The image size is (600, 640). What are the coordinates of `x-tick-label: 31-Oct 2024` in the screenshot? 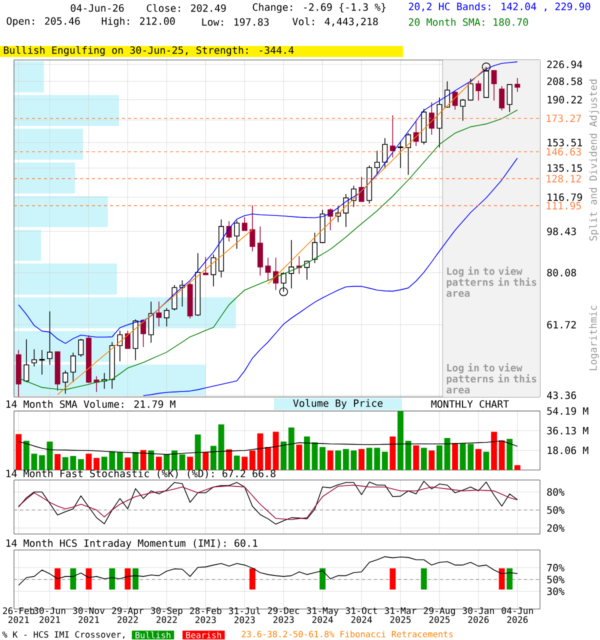 It's located at (361, 615).